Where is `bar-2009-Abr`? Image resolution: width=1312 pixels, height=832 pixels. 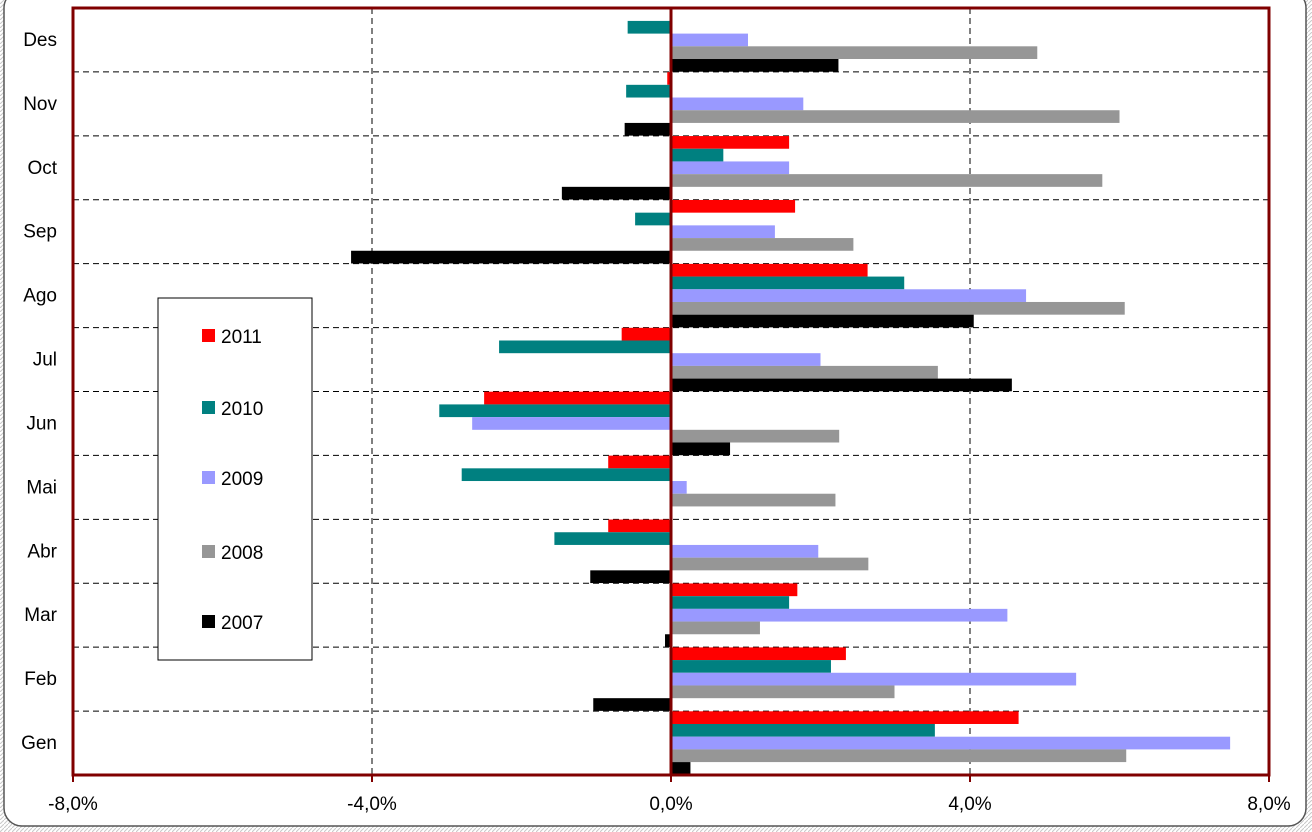 bar-2009-Abr is located at coordinates (745, 551).